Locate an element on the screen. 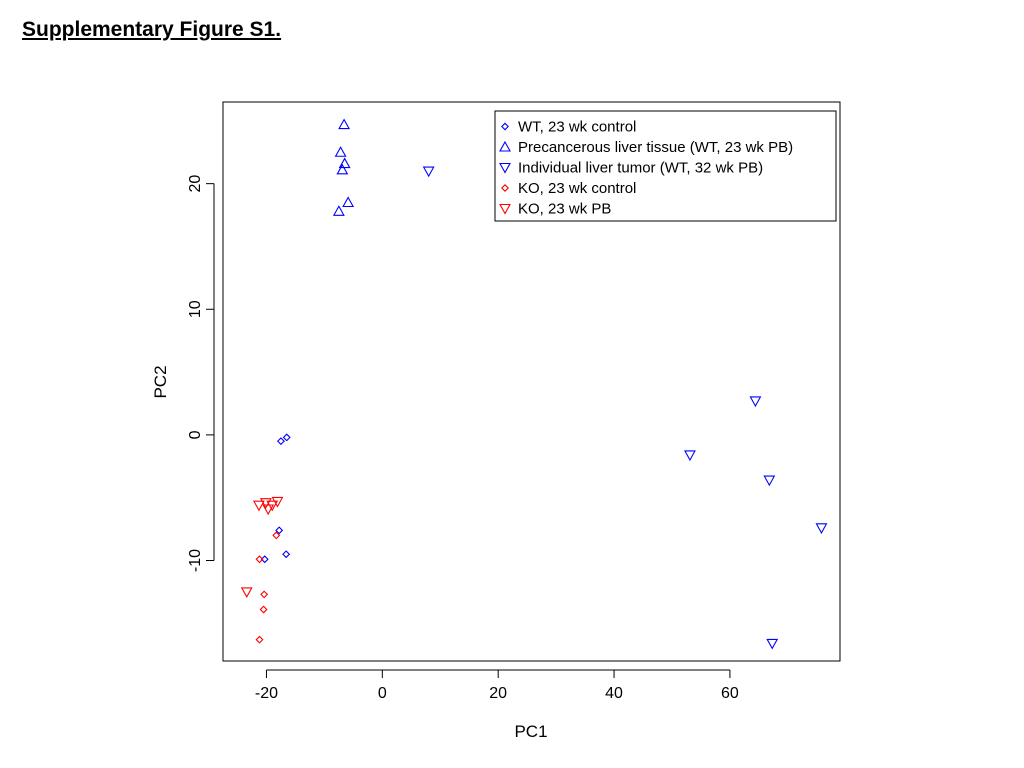 The height and width of the screenshot is (768, 1024). x-axis-label: PC1 is located at coordinates (530, 731).